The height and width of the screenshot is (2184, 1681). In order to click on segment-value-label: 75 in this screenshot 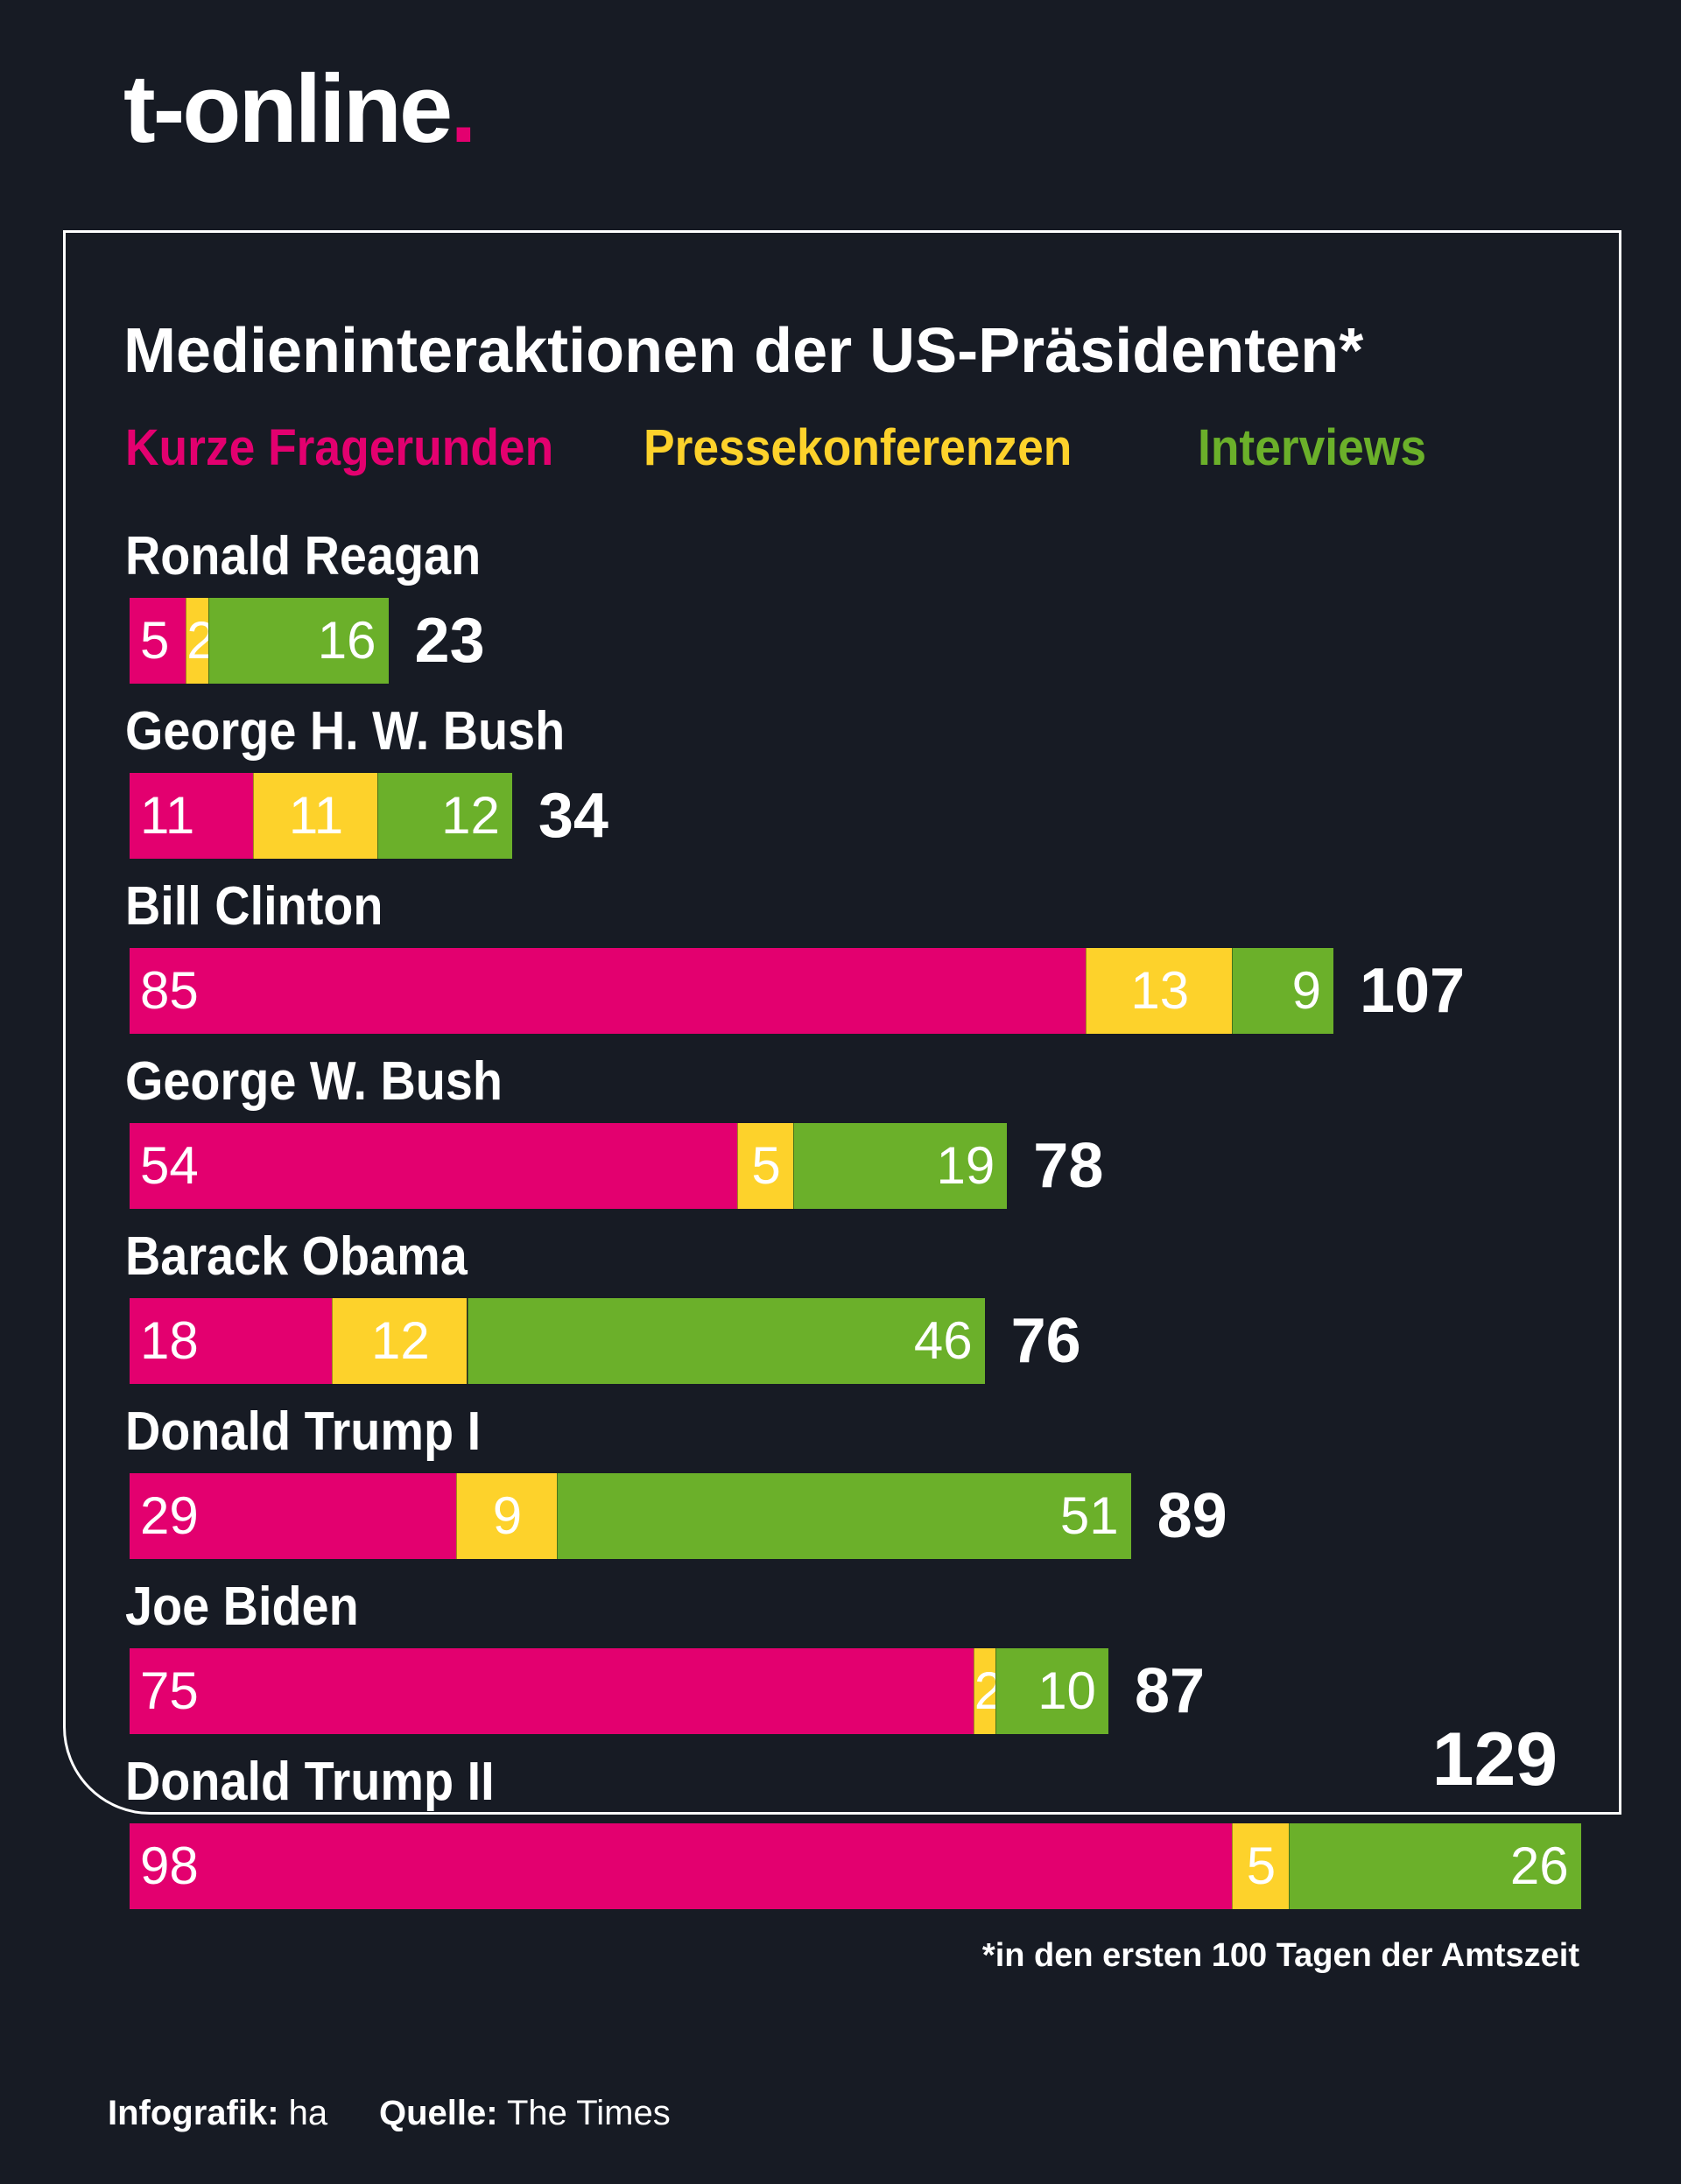, I will do `click(169, 1690)`.